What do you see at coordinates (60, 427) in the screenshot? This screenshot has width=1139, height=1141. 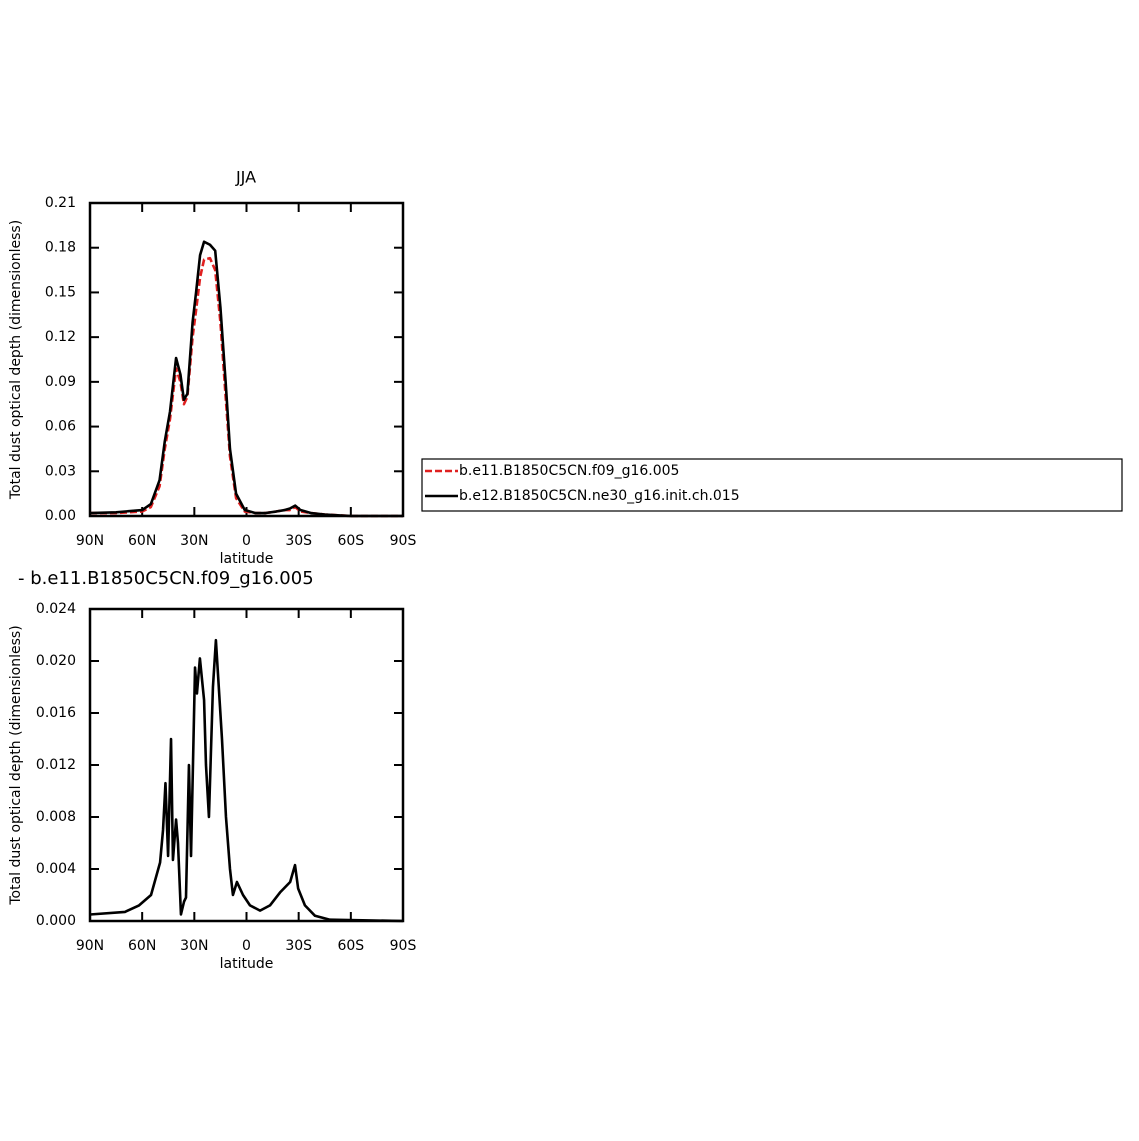 I see `y-tick-label: 0.06` at bounding box center [60, 427].